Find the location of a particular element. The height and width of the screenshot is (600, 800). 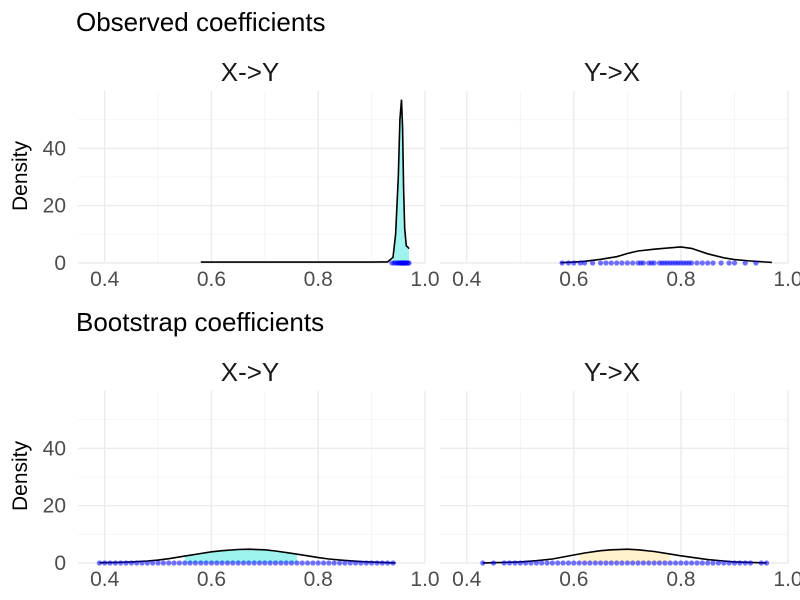

y-tick-label: 40 is located at coordinates (54, 448).